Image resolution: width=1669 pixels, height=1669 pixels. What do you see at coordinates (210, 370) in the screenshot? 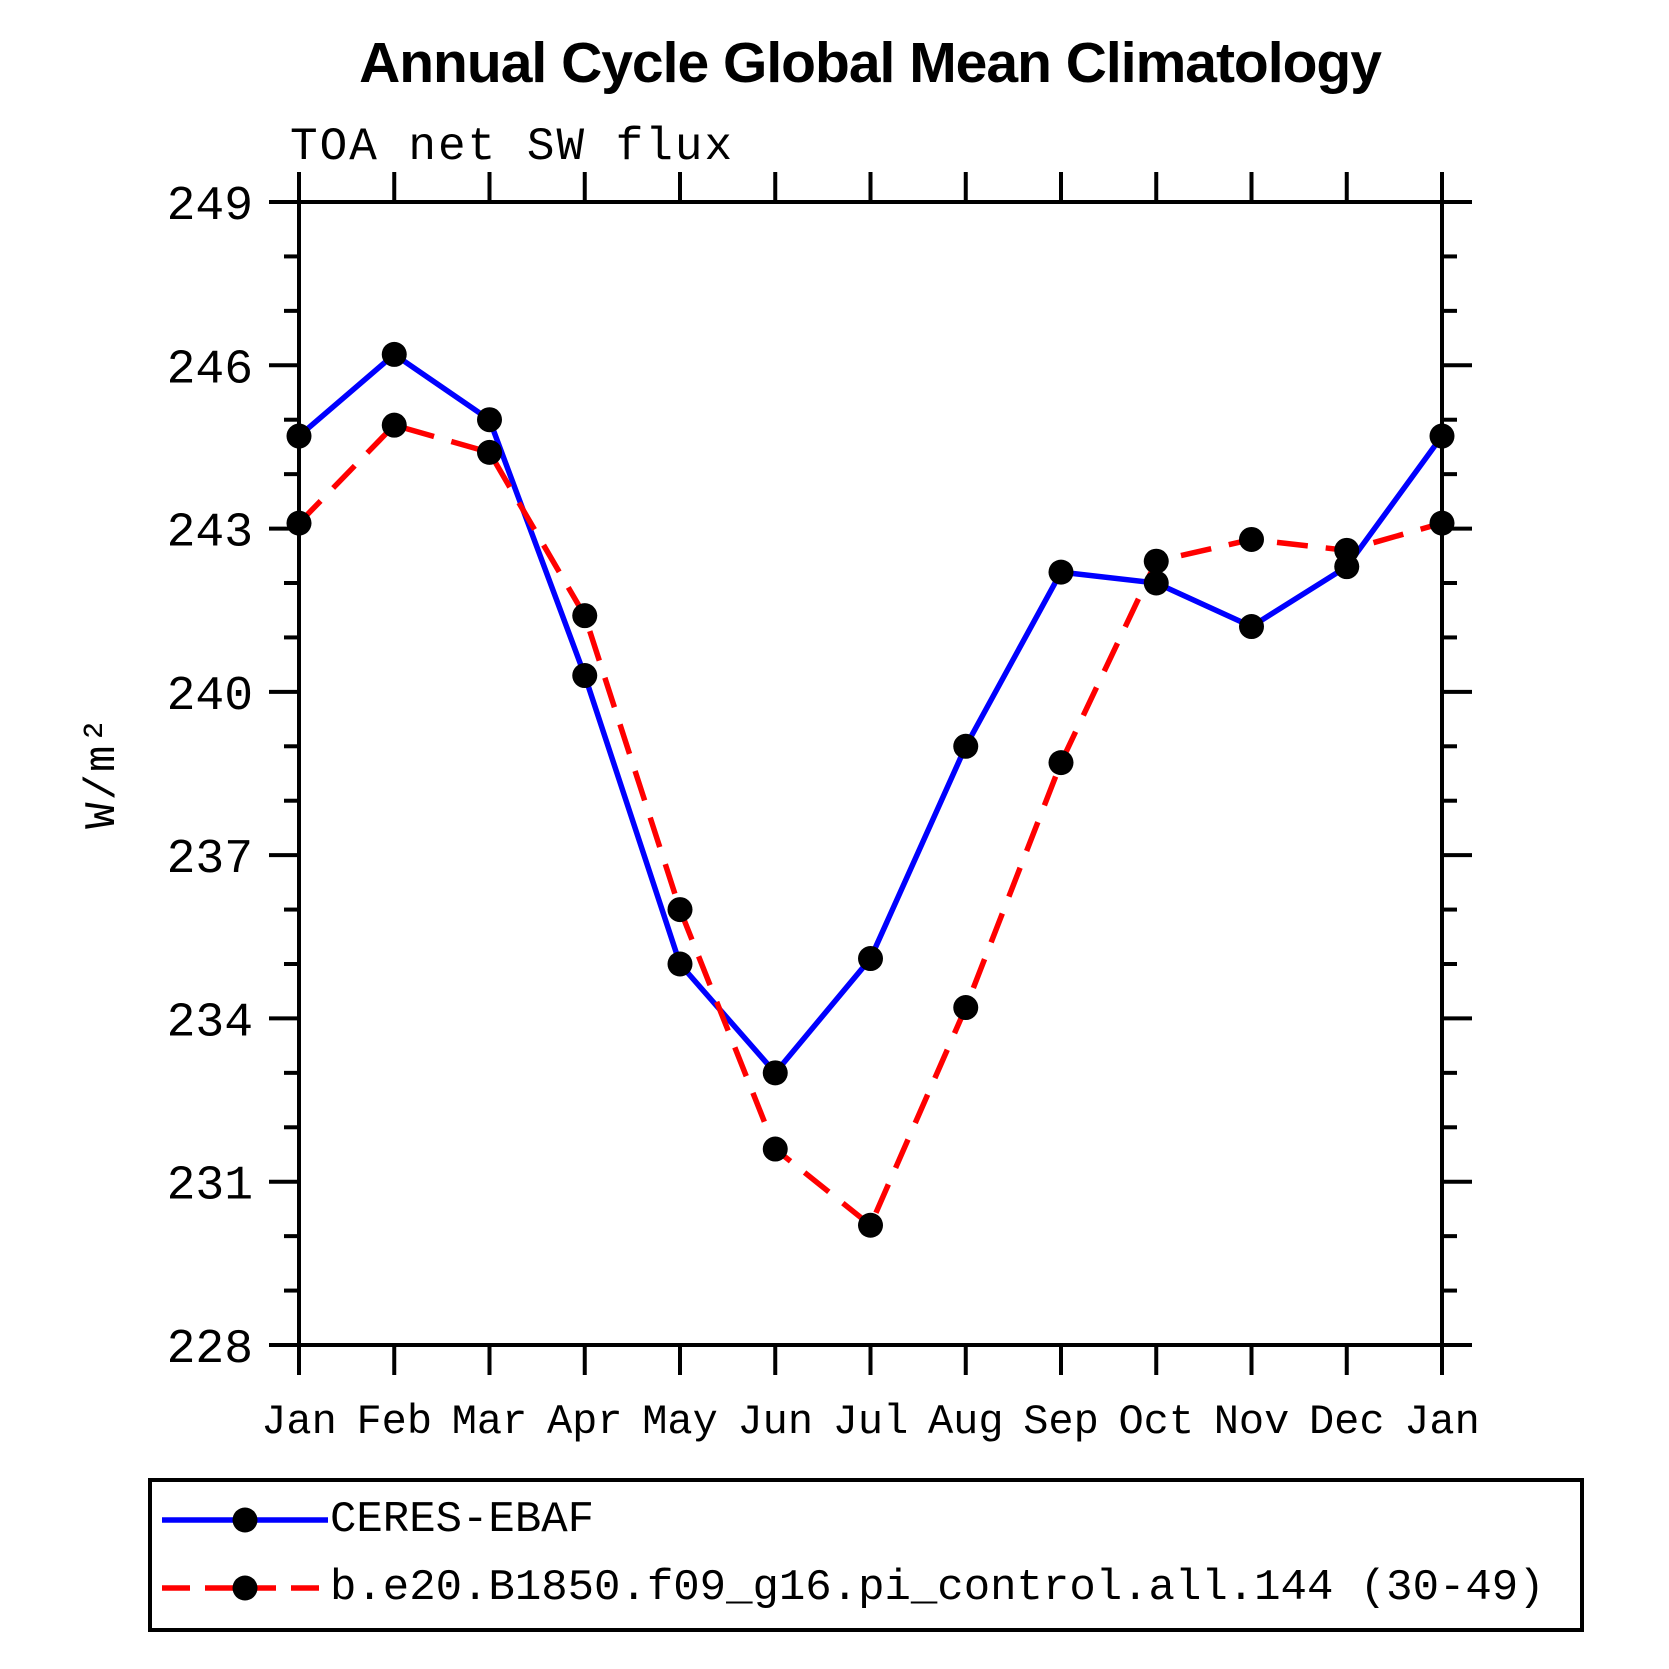
I see `svg-text: 246` at bounding box center [210, 370].